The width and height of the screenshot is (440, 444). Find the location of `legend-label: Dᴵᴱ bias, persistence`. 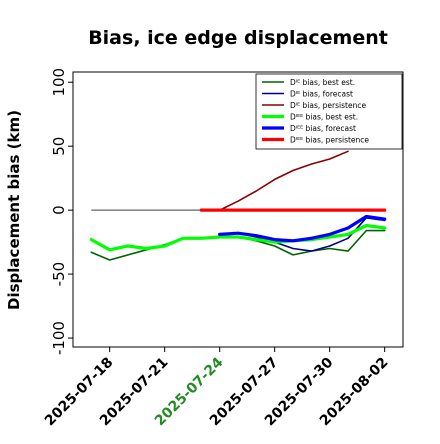

legend-label: Dᴵᴱ bias, persistence is located at coordinates (328, 105).